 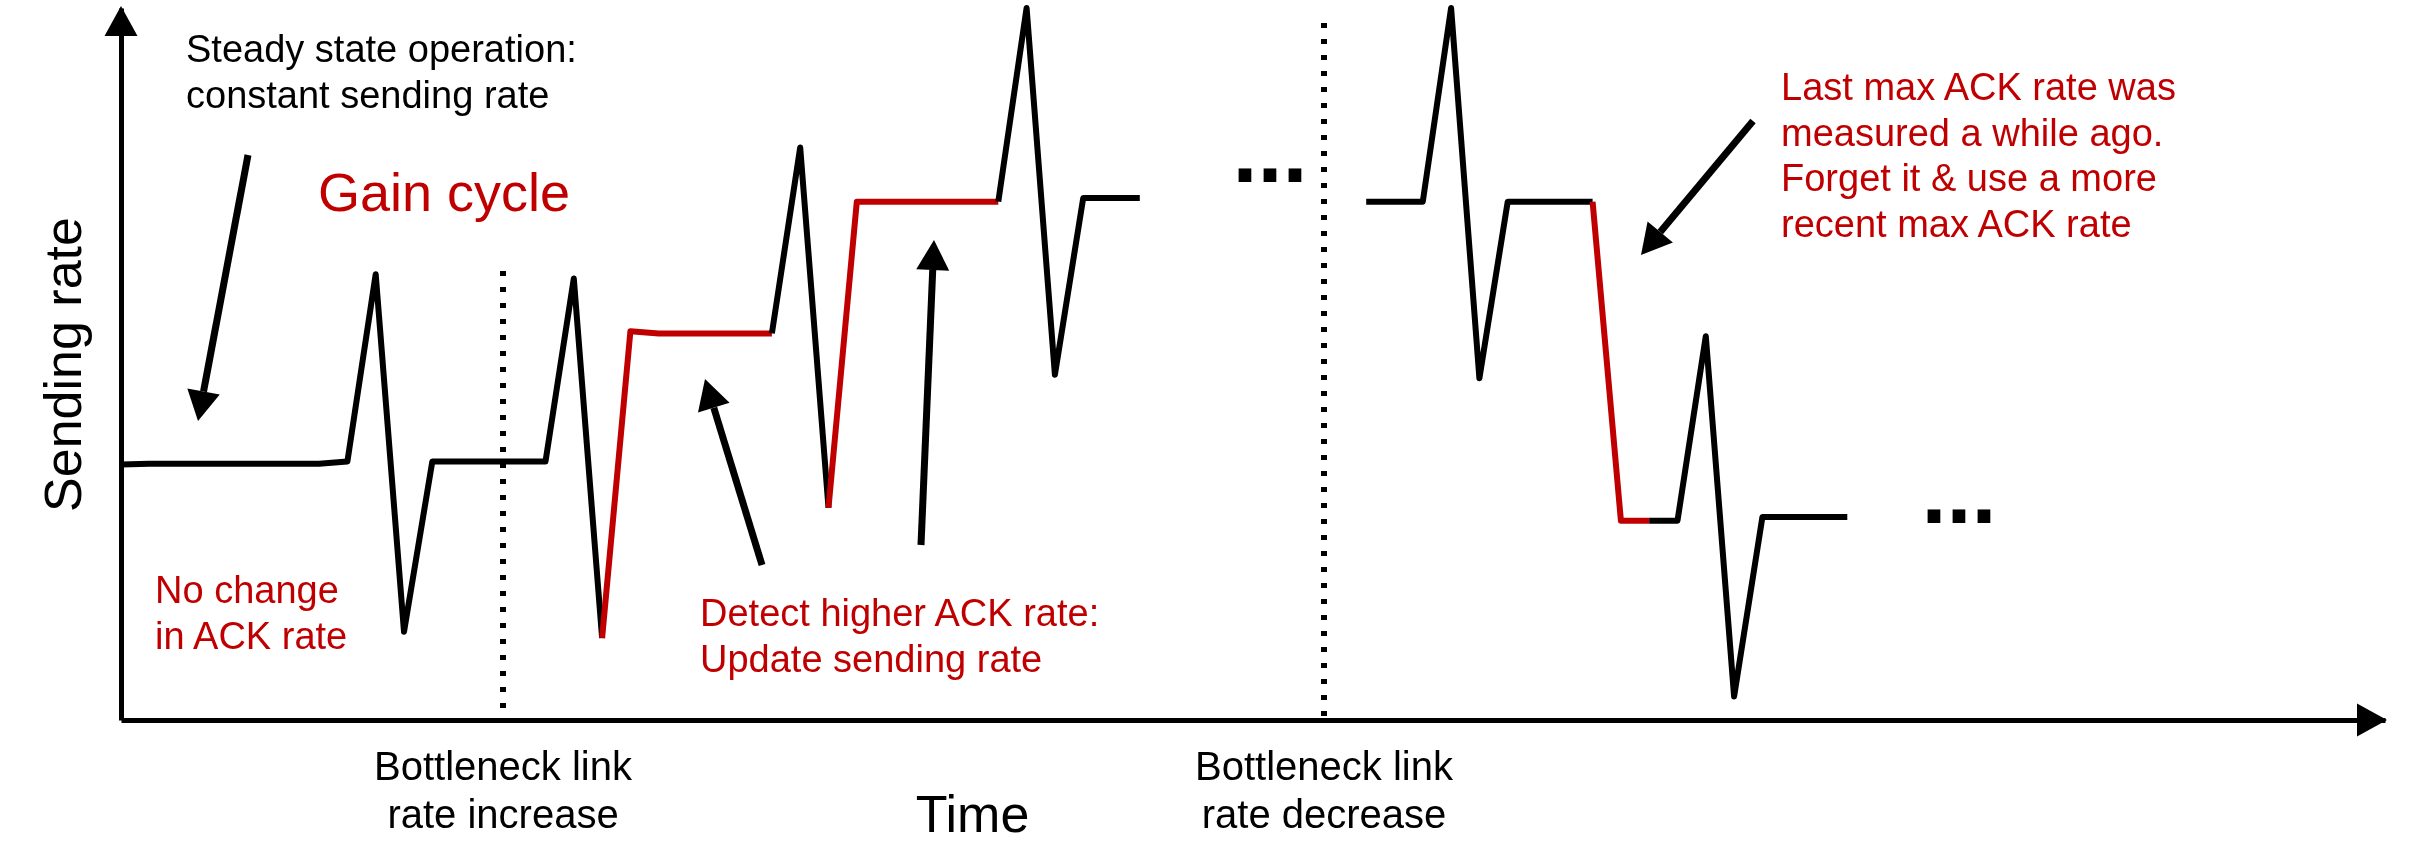 What do you see at coordinates (381, 72) in the screenshot?
I see `annotation: Steady state operation: constant sending rate` at bounding box center [381, 72].